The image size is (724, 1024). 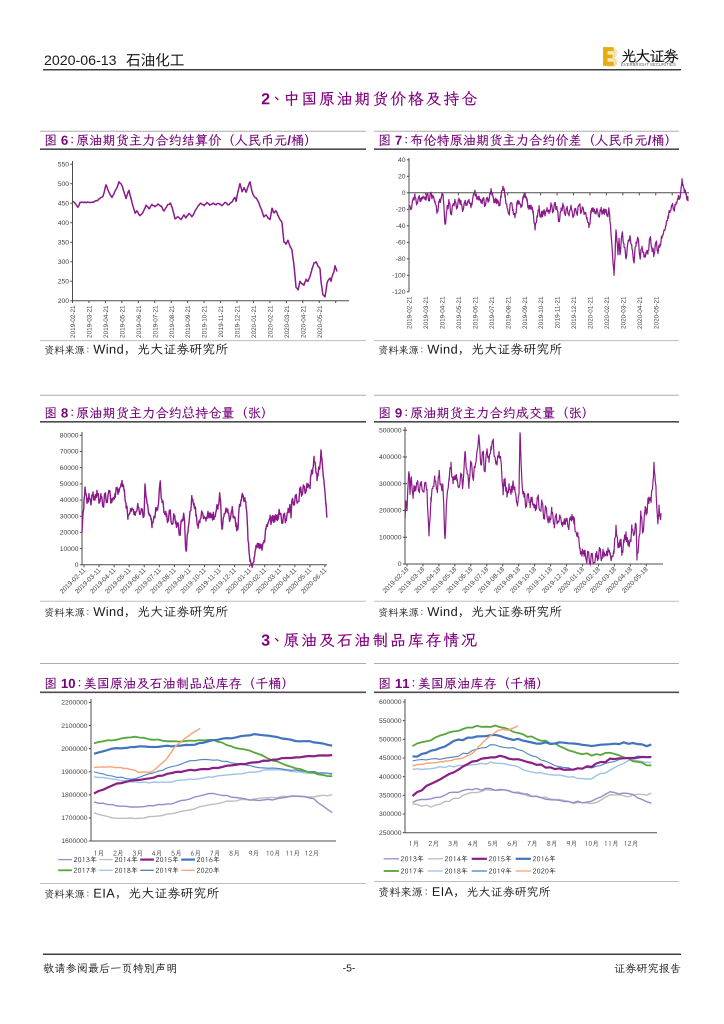 What do you see at coordinates (74, 795) in the screenshot?
I see `svg-text: 1800000` at bounding box center [74, 795].